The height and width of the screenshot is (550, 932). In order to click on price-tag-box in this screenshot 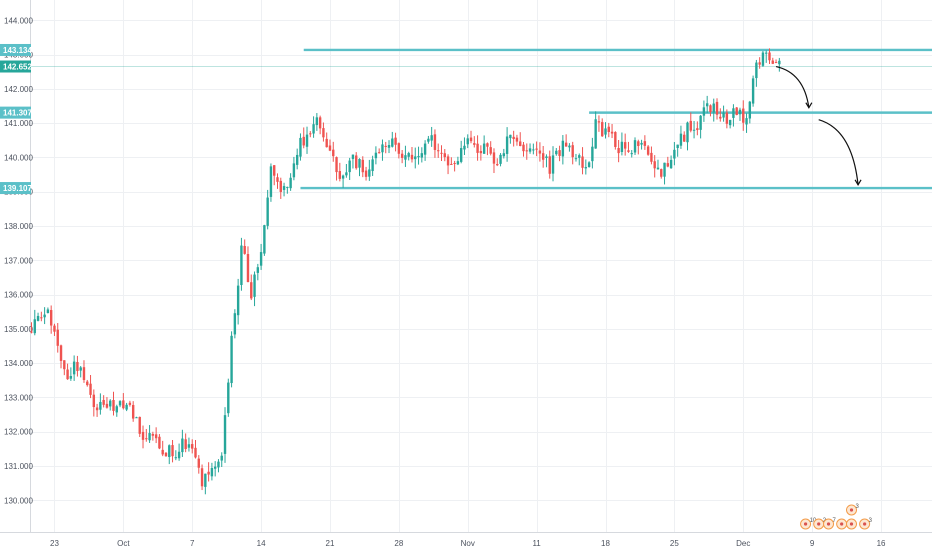, I will do `click(15, 49)`.